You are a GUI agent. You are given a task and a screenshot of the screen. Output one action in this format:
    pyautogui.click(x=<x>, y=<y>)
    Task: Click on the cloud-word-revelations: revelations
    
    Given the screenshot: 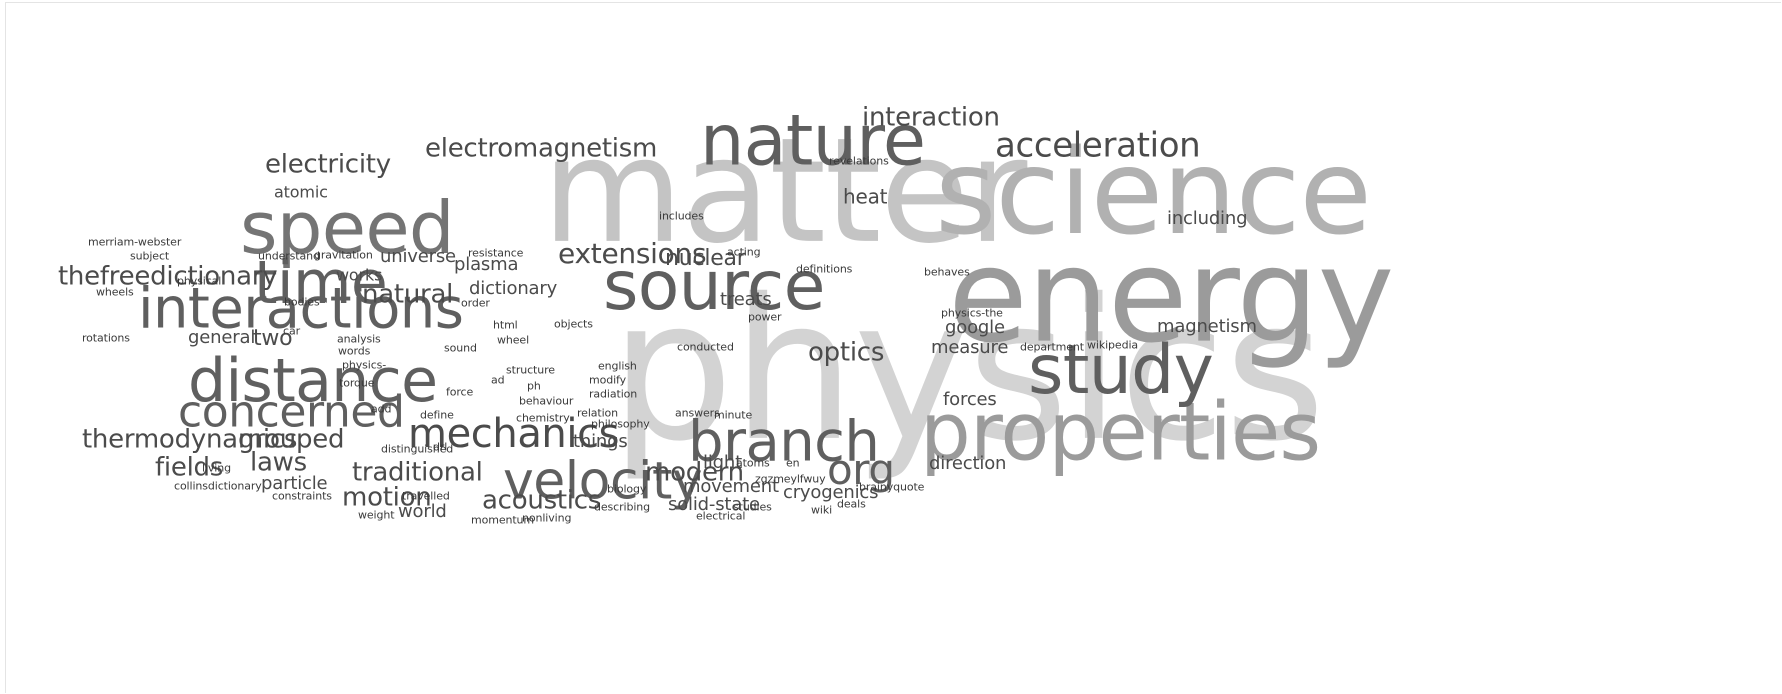 What is the action you would take?
    pyautogui.click(x=859, y=161)
    